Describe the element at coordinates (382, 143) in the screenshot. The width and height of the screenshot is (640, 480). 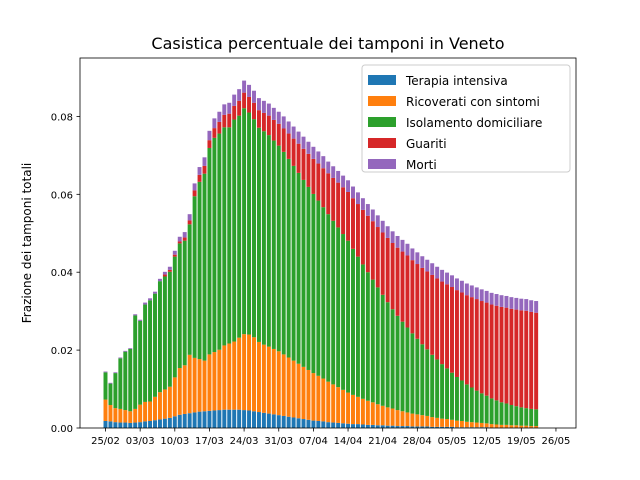
I see `legend-swatch` at that location.